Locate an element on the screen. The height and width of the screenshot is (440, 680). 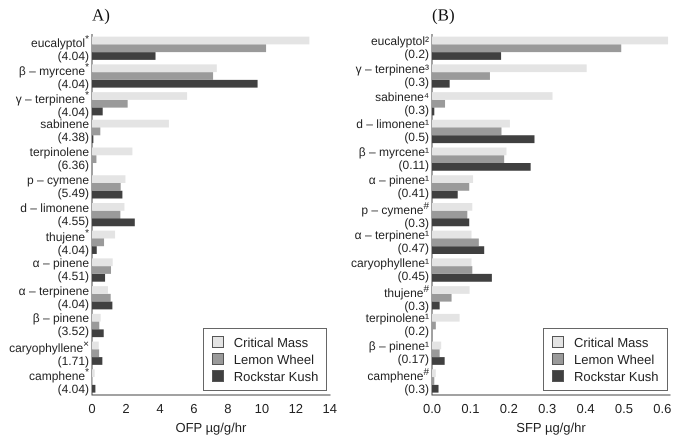
y-tick-label: thujene$^{*}$ (4.04) is located at coordinates (67, 243).